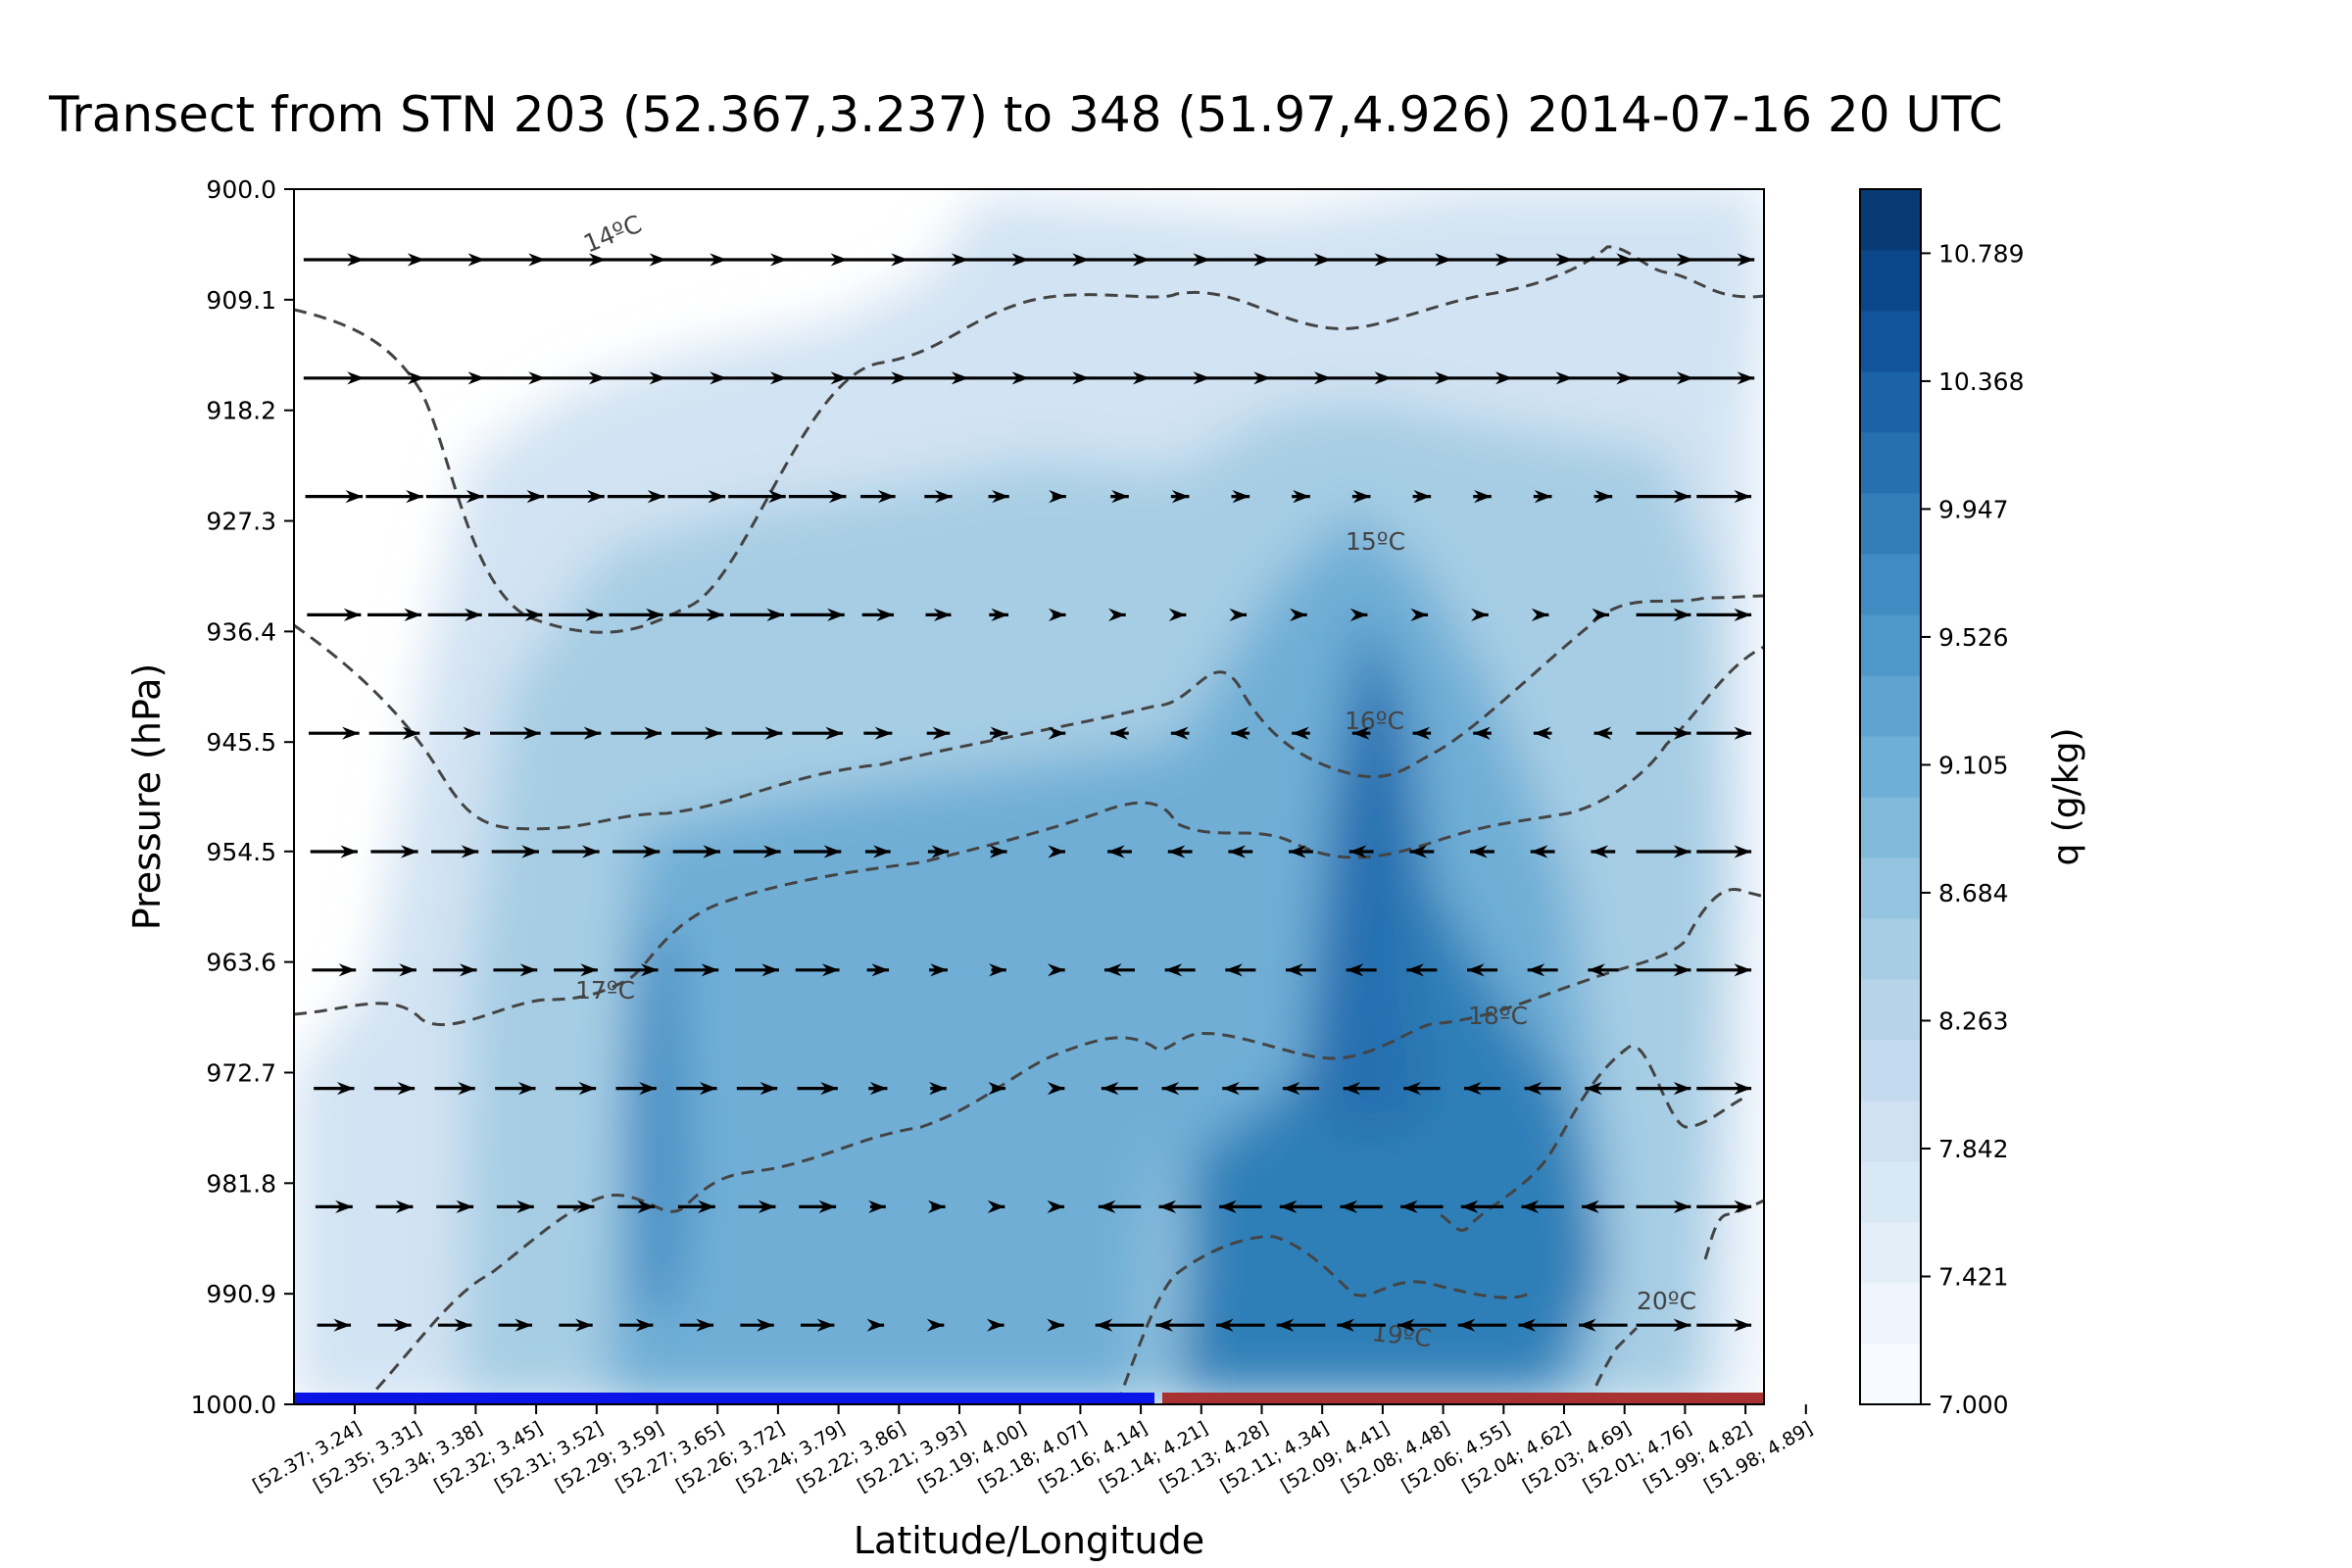 The image size is (2352, 1568). Describe the element at coordinates (724, 1398) in the screenshot. I see `surface-bar-sea` at that location.